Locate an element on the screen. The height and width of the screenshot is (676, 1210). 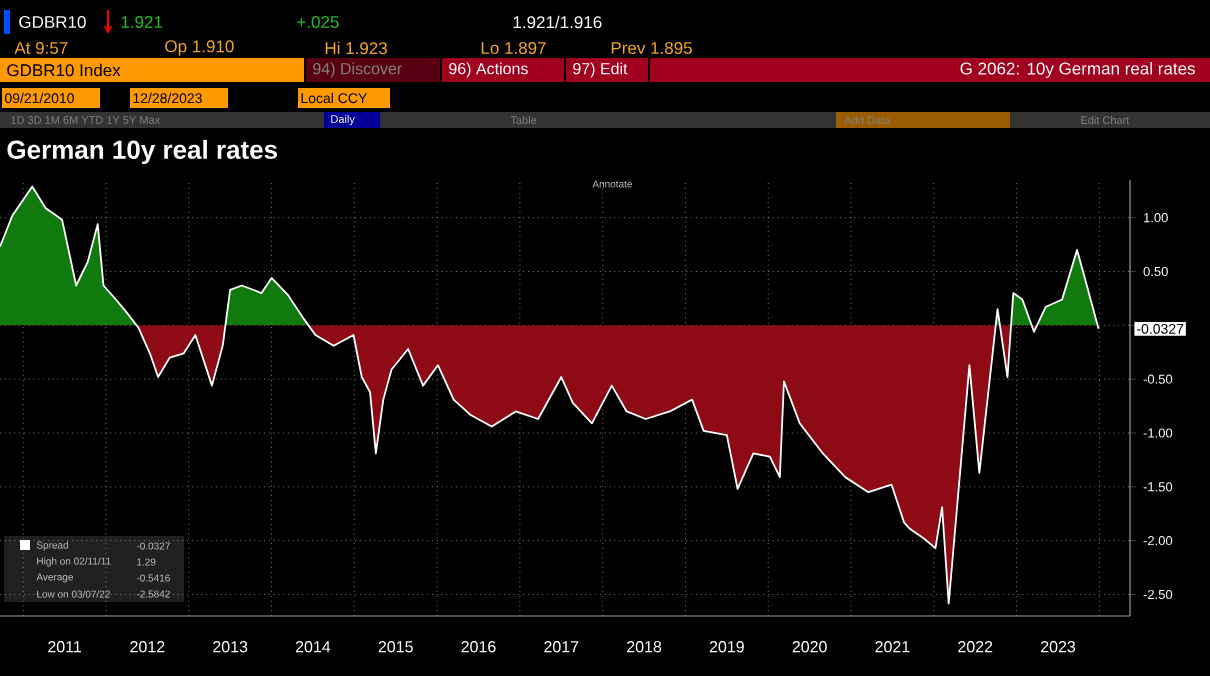
x-tick-label: 2015 is located at coordinates (395, 647).